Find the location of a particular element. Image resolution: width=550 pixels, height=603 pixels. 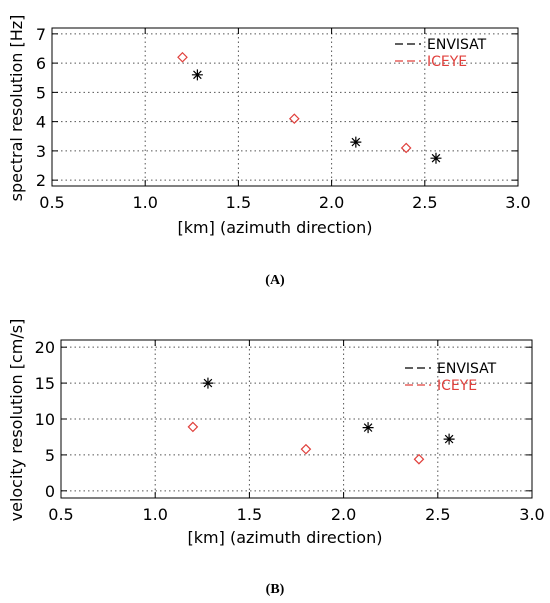

panel-label: (B) is located at coordinates (275, 589).